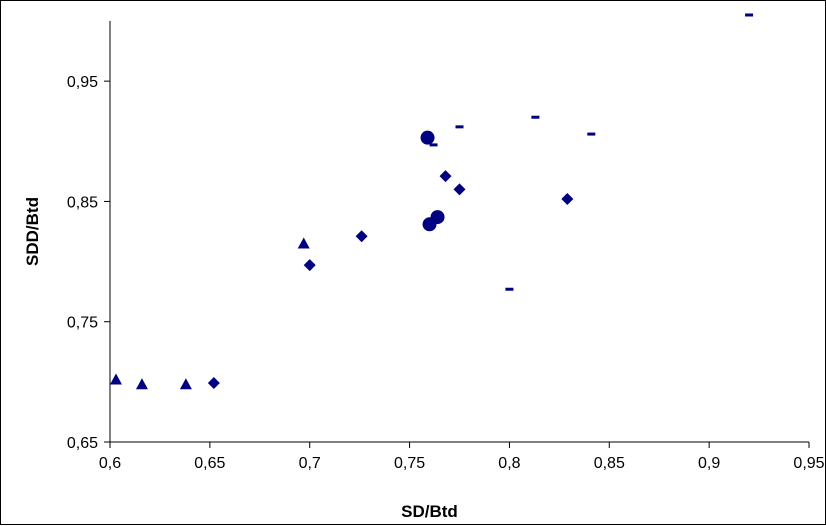 This screenshot has width=826, height=526. I want to click on x-tick-label: 0,6, so click(110, 463).